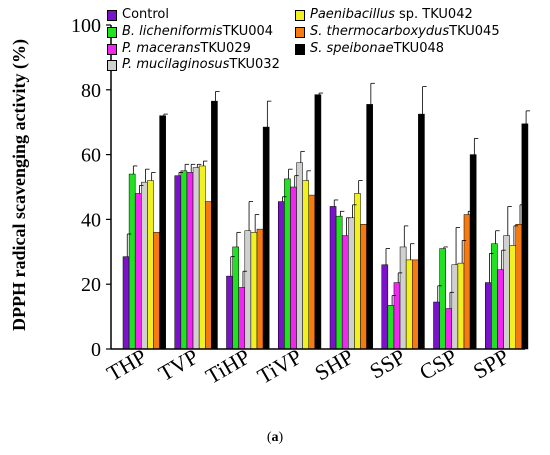  I want to click on y-tick-label: 80, so click(91, 91).